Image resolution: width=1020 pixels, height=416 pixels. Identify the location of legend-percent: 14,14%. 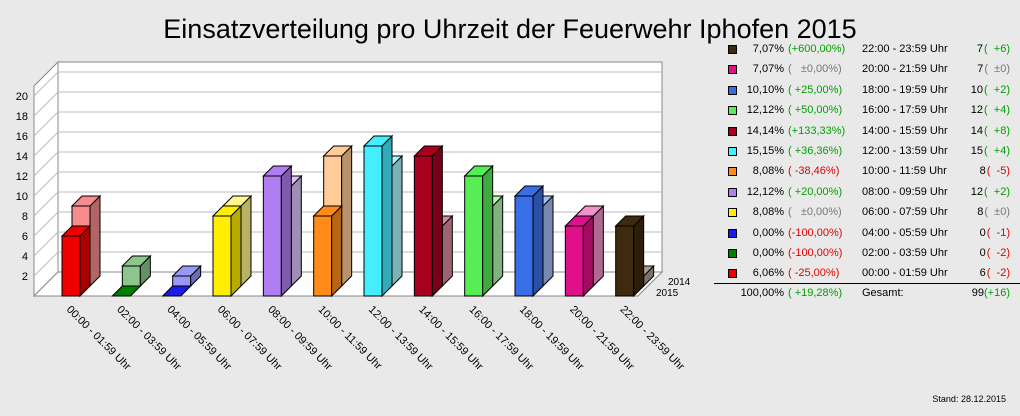
(765, 130).